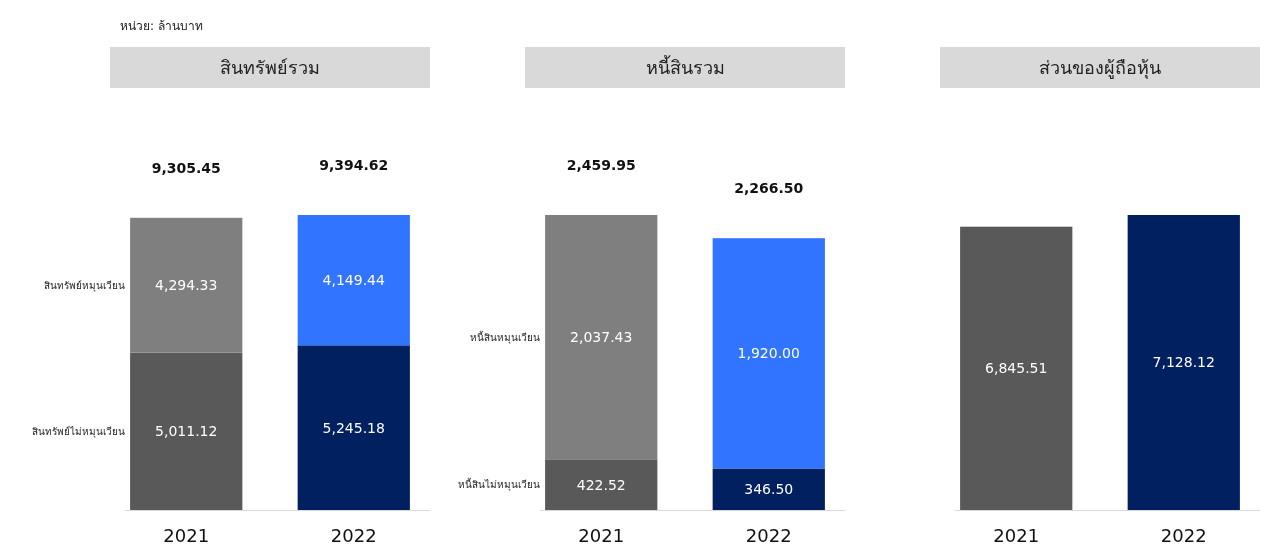  Describe the element at coordinates (1183, 362) in the screenshot. I see `data-label: 7,128.12` at that location.